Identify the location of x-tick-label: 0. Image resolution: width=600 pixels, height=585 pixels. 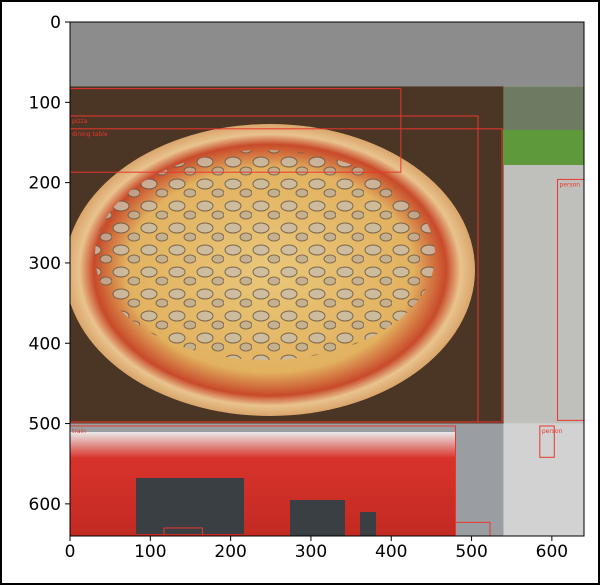
(70, 552).